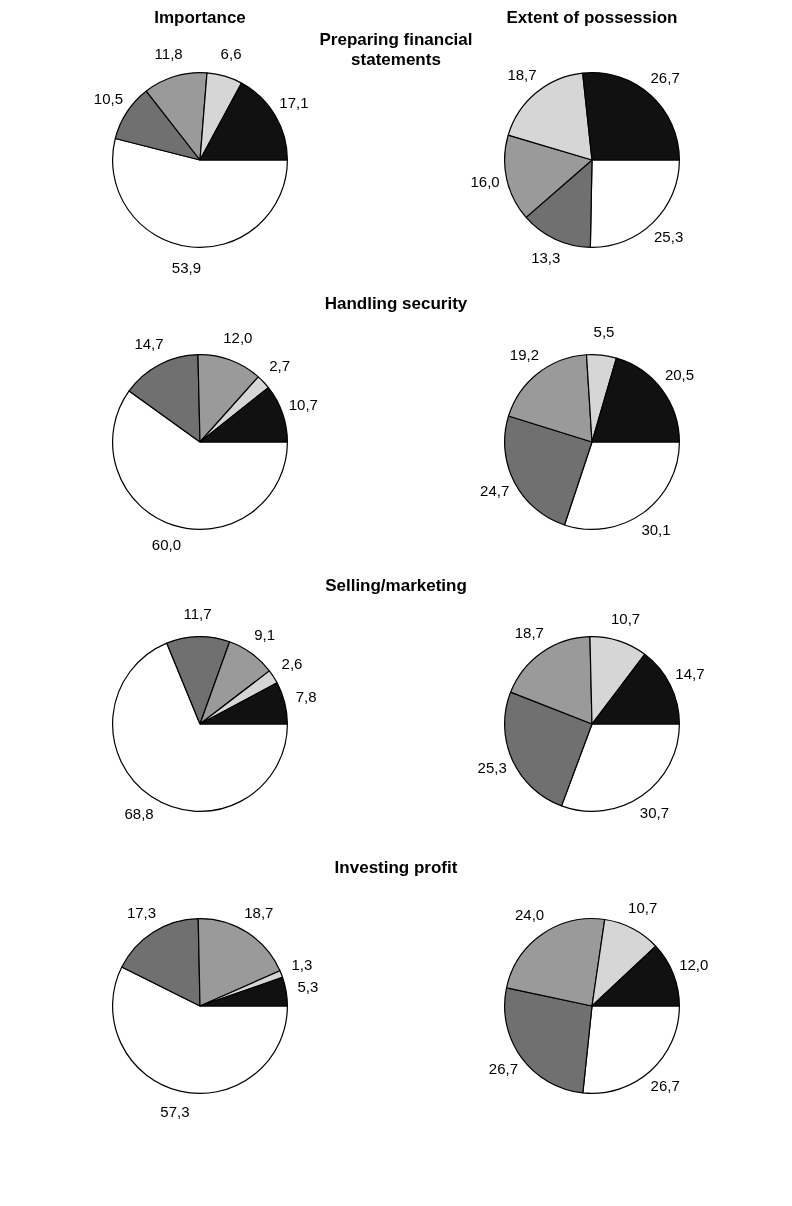 The height and width of the screenshot is (1206, 792). I want to click on data-label: 7,8, so click(306, 696).